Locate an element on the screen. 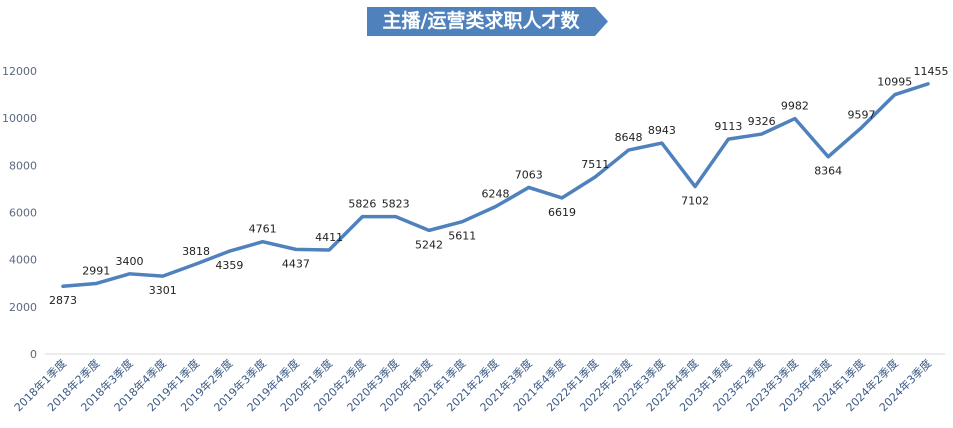 The image size is (953, 428). data-label: 9597 is located at coordinates (861, 115).